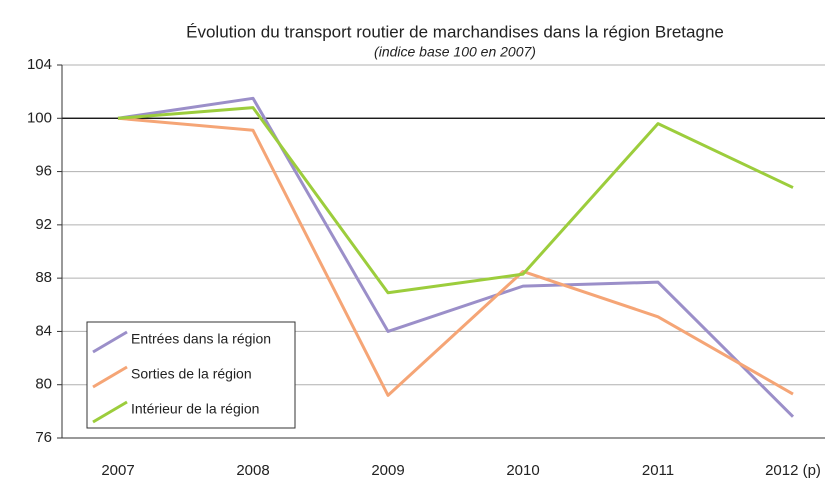 Image resolution: width=835 pixels, height=482 pixels. I want to click on y-tick-label: 84, so click(43, 330).